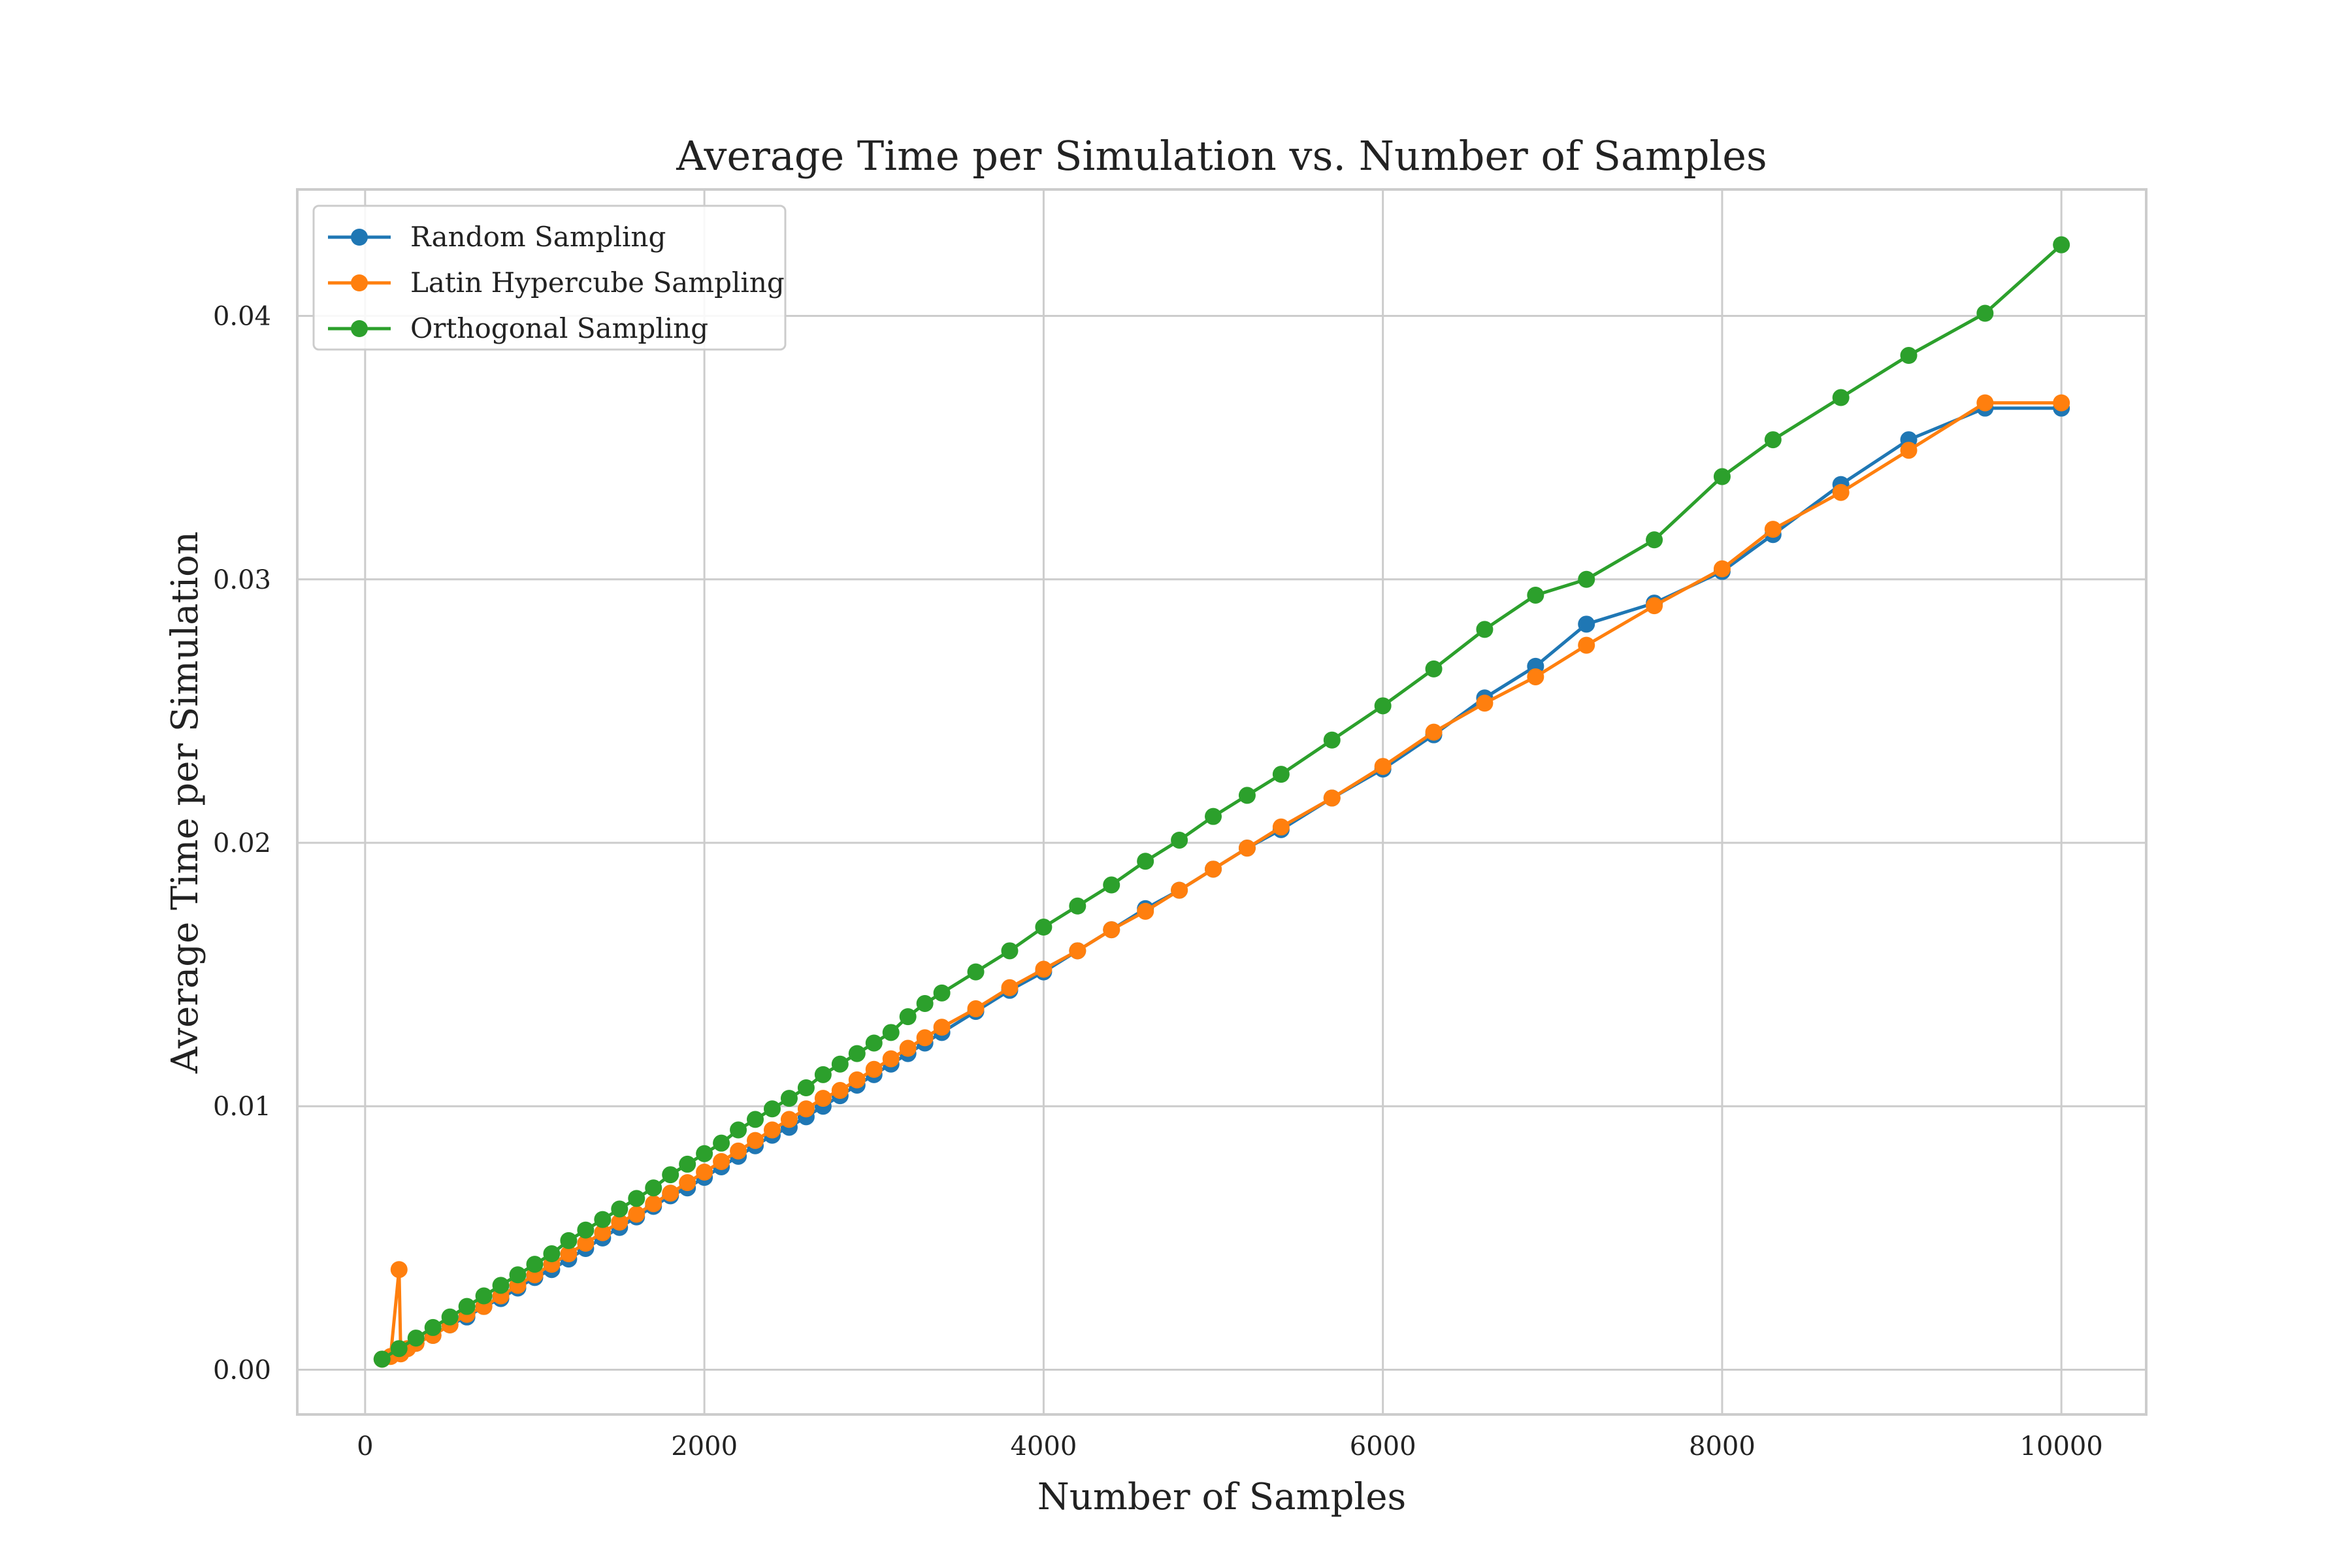 This screenshot has height=1568, width=2352. What do you see at coordinates (242, 843) in the screenshot?
I see `y-tick-label: 0.02` at bounding box center [242, 843].